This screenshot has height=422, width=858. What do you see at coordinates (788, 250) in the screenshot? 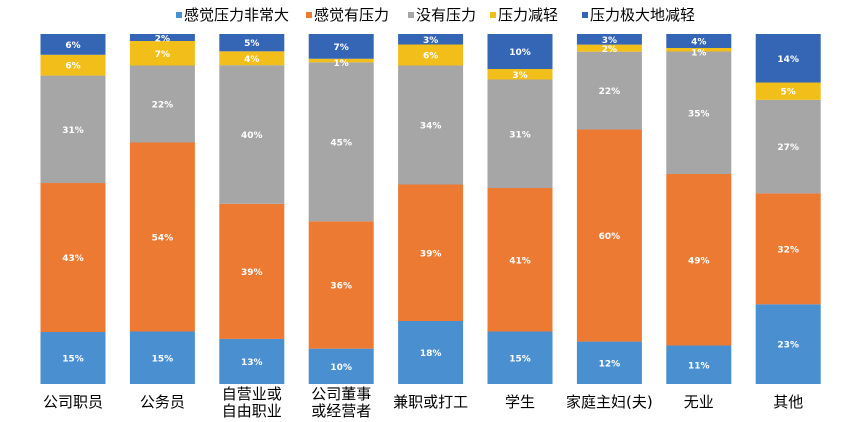
I see `data-label: 32%` at bounding box center [788, 250].